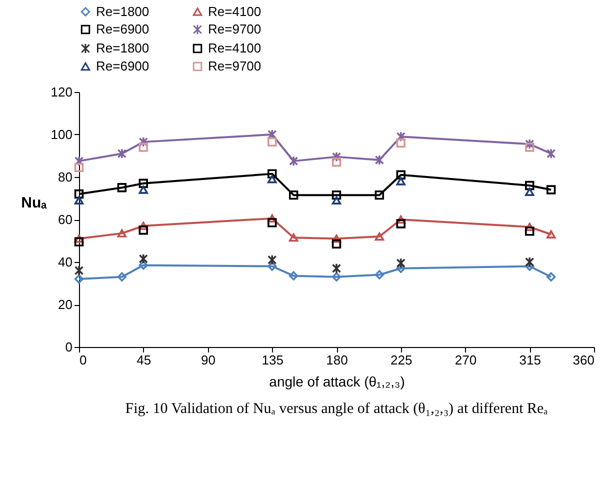 Image resolution: width=608 pixels, height=484 pixels. What do you see at coordinates (337, 360) in the screenshot?
I see `x-tick-label: 180` at bounding box center [337, 360].